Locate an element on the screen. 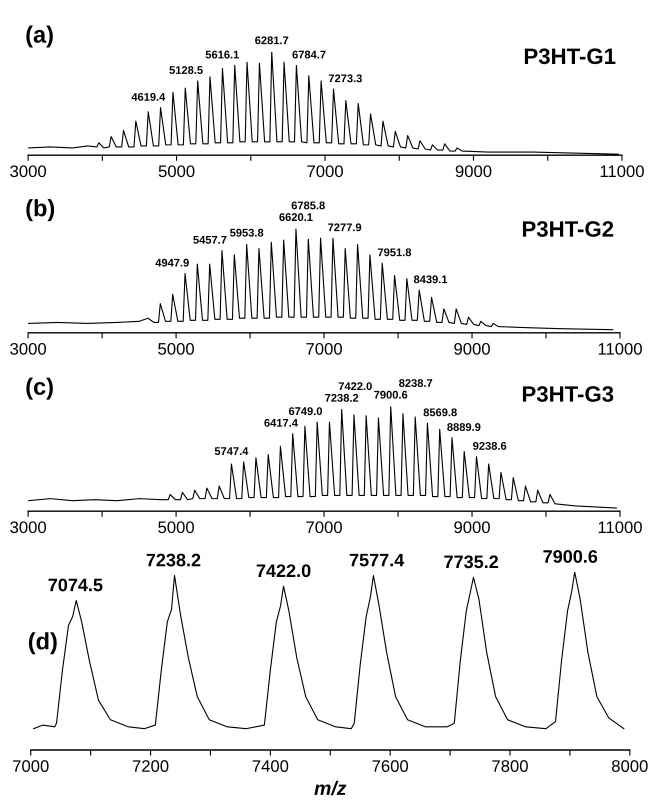 The height and width of the screenshot is (800, 654). x-axis-title: m/z is located at coordinates (330, 788).